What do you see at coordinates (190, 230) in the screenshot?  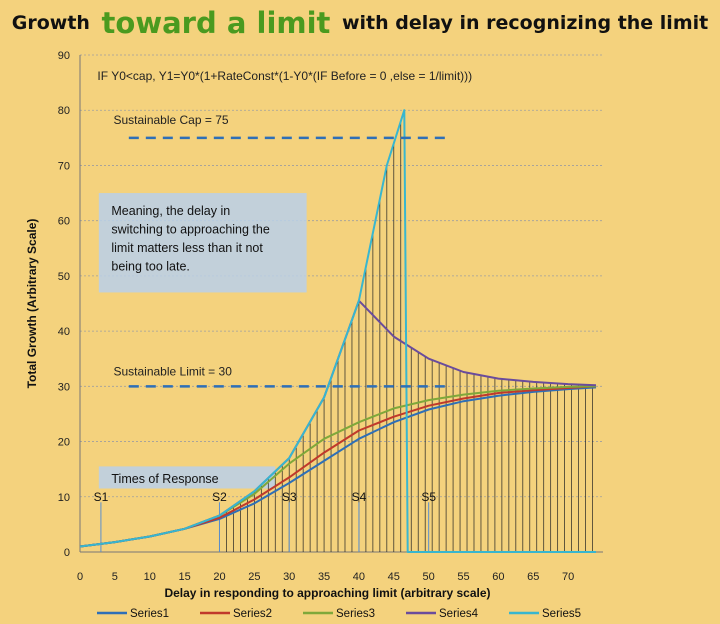 I see `meaning-text-line: switching to approaching the` at bounding box center [190, 230].